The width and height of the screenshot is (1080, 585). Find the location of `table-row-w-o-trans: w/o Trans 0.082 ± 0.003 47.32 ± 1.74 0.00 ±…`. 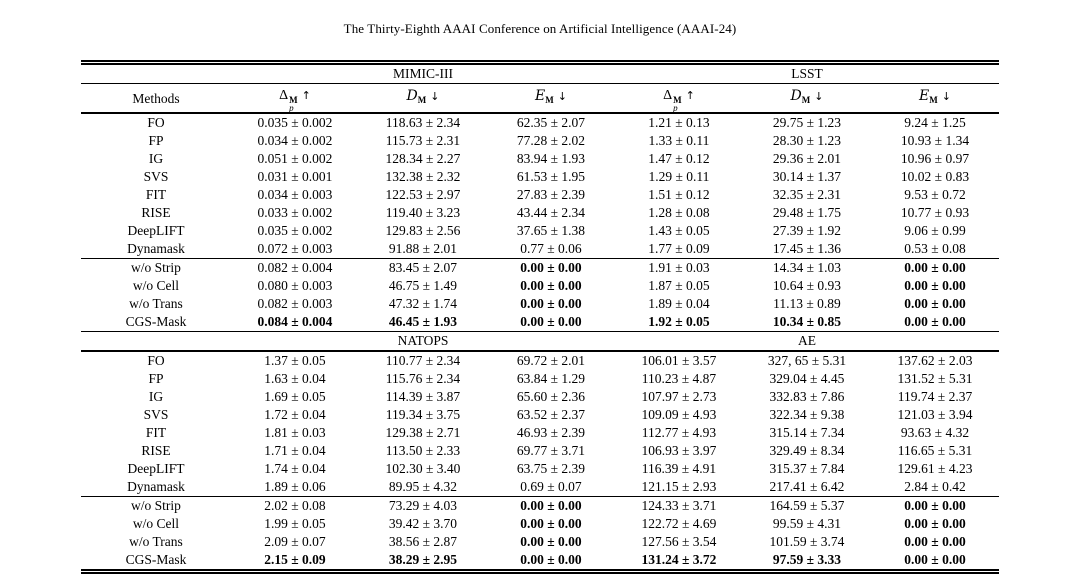

table-row-w-o-trans: w/o Trans 0.082 ± 0.003 47.32 ± 1.74 0.00 ±… is located at coordinates (540, 304).